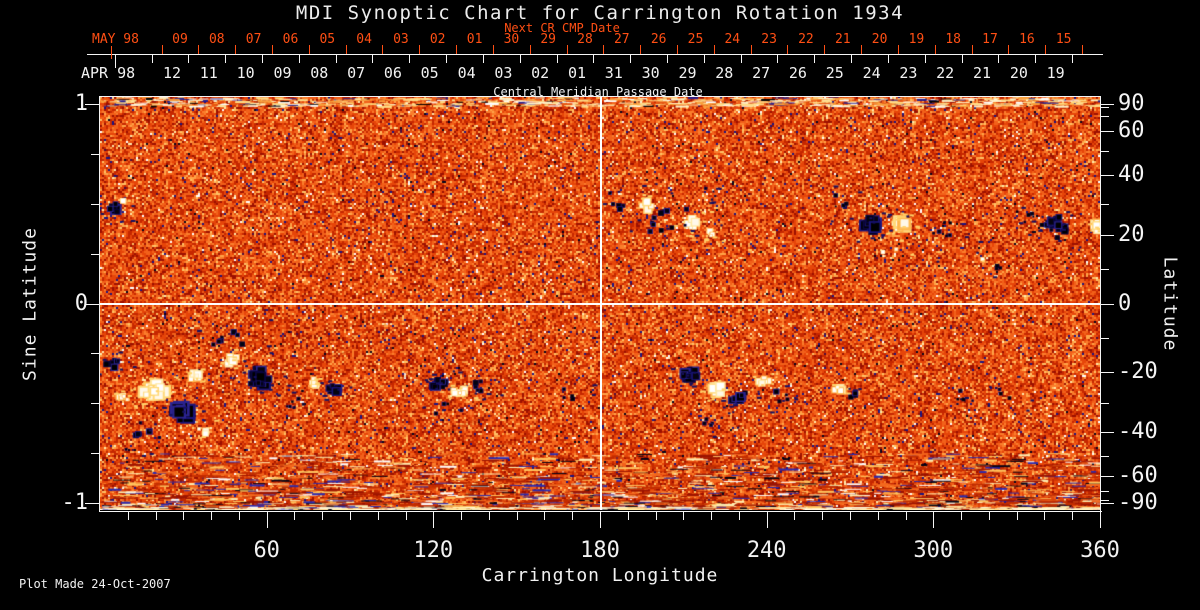 The width and height of the screenshot is (1200, 610). What do you see at coordinates (595, 54) in the screenshot?
I see `top-axis-line` at bounding box center [595, 54].